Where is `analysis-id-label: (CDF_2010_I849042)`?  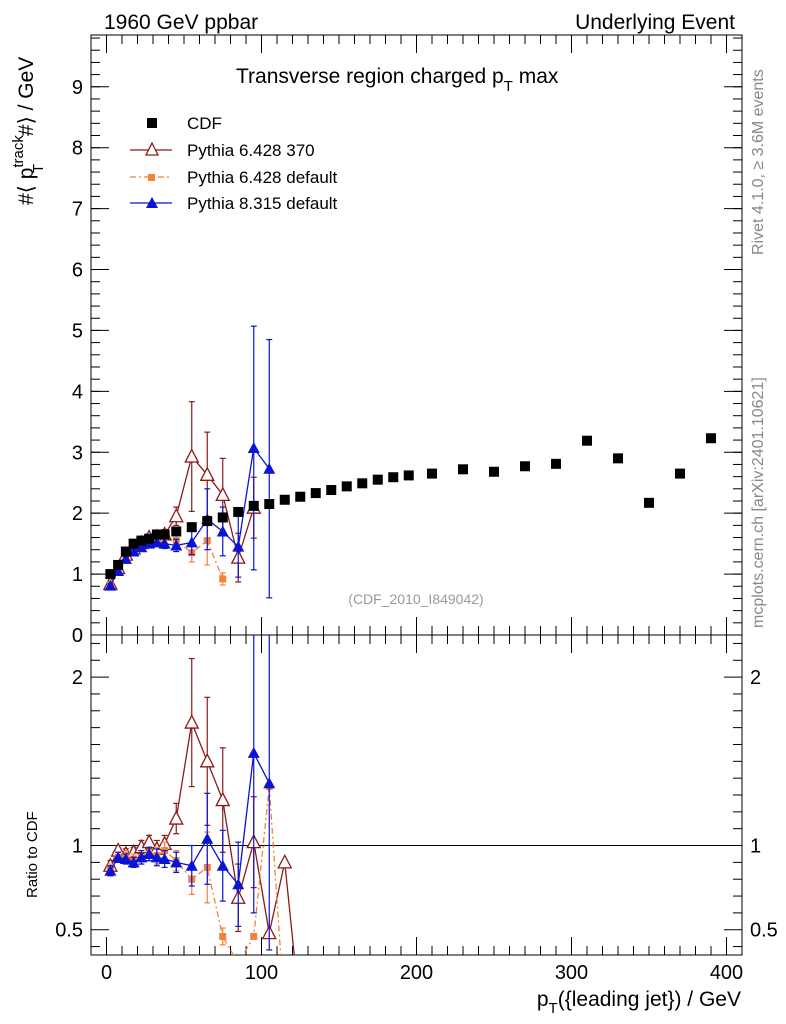
analysis-id-label: (CDF_2010_I849042) is located at coordinates (415, 599).